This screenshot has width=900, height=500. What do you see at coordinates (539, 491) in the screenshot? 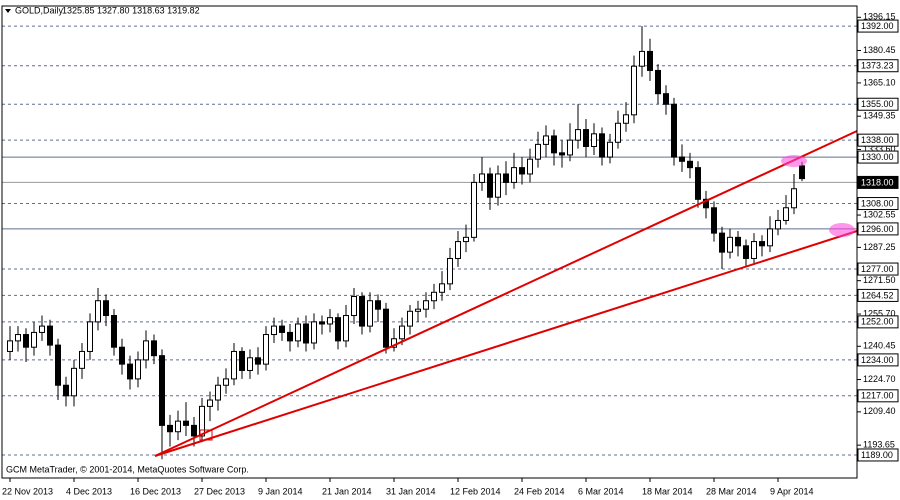
I see `x-tick-label: 24 Feb 2014` at bounding box center [539, 491].